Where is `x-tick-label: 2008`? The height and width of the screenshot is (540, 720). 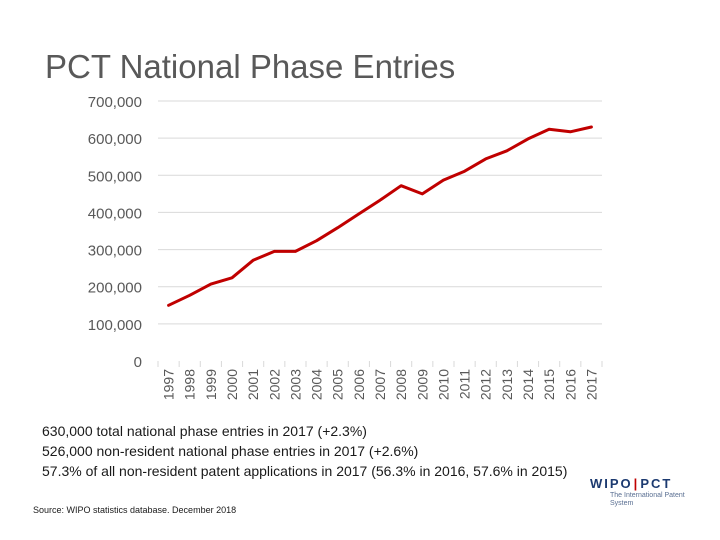
x-tick-label: 2008 is located at coordinates (401, 384).